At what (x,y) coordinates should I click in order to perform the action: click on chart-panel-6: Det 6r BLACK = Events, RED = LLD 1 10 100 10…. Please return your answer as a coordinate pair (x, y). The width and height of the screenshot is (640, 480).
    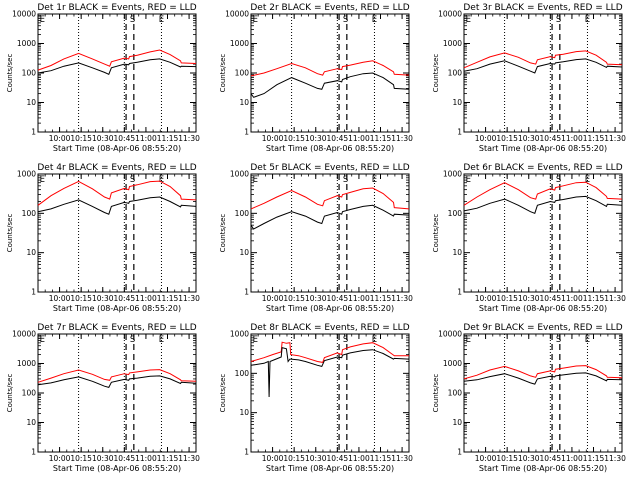
    Looking at the image, I should click on (529, 238).